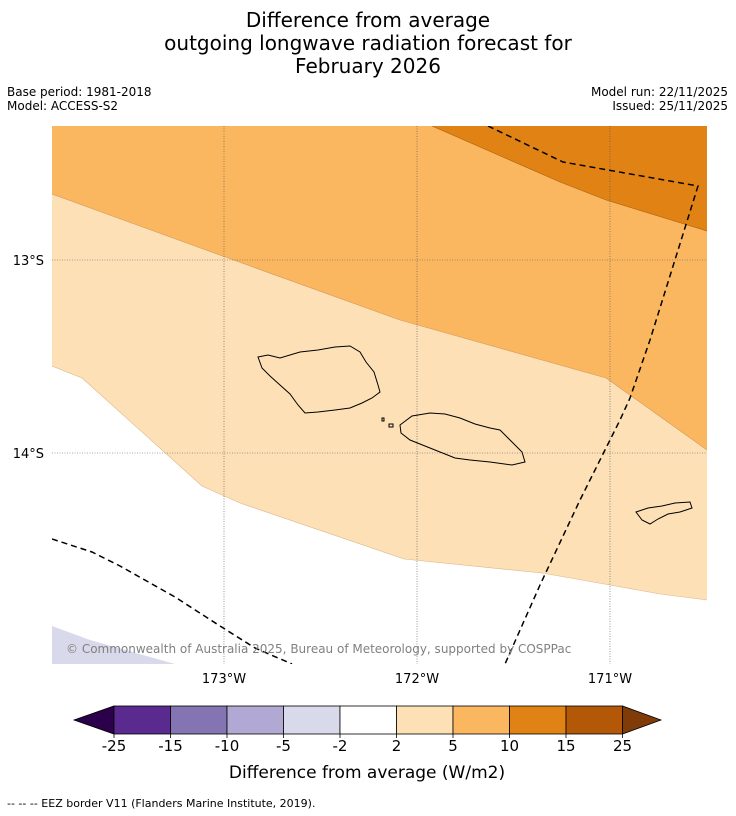  What do you see at coordinates (172, 601) in the screenshot?
I see `eez-border` at bounding box center [172, 601].